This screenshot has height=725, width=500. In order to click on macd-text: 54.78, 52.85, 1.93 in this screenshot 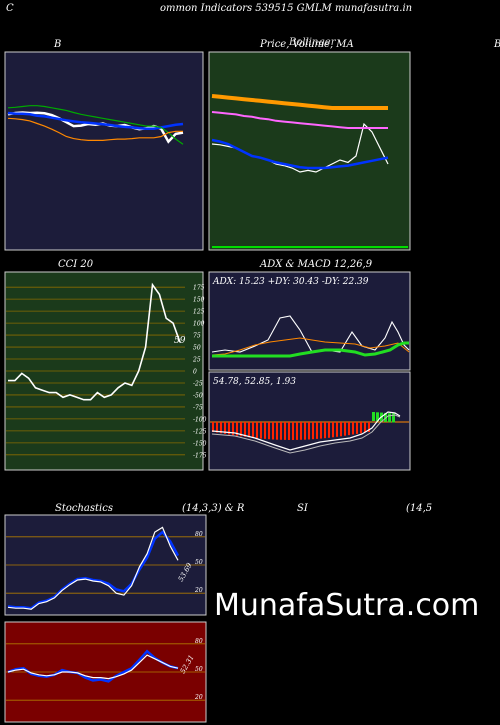, I will do `click(254, 382)`.